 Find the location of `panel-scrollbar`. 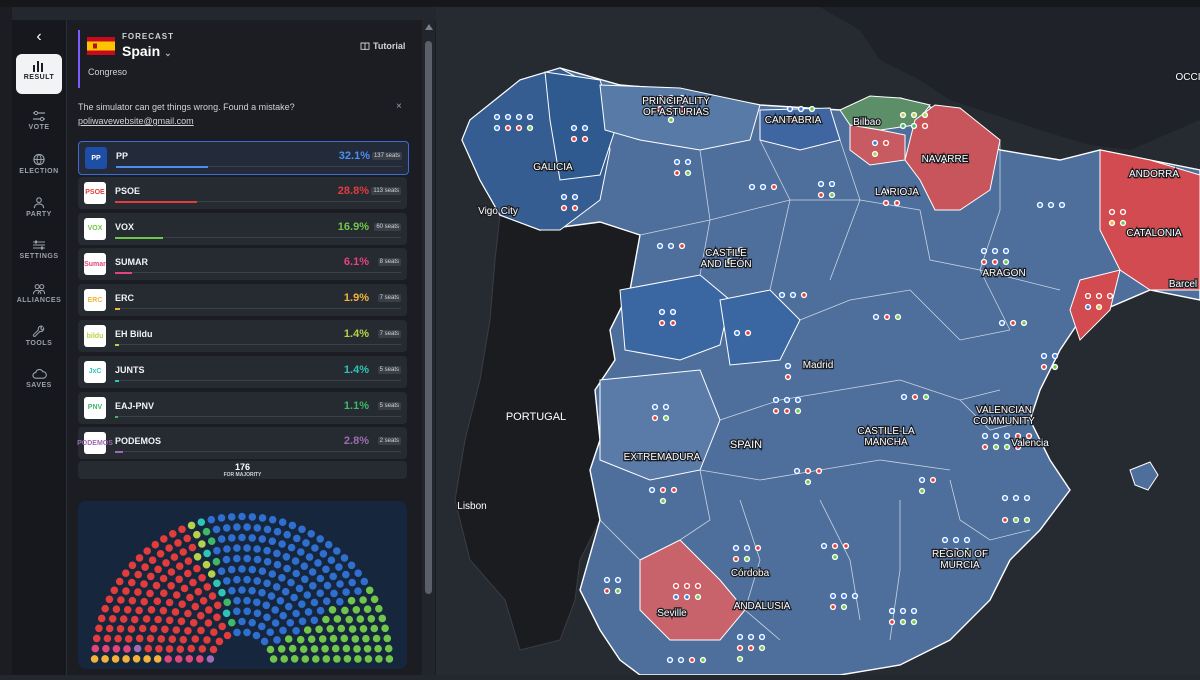

panel-scrollbar is located at coordinates (428, 347).